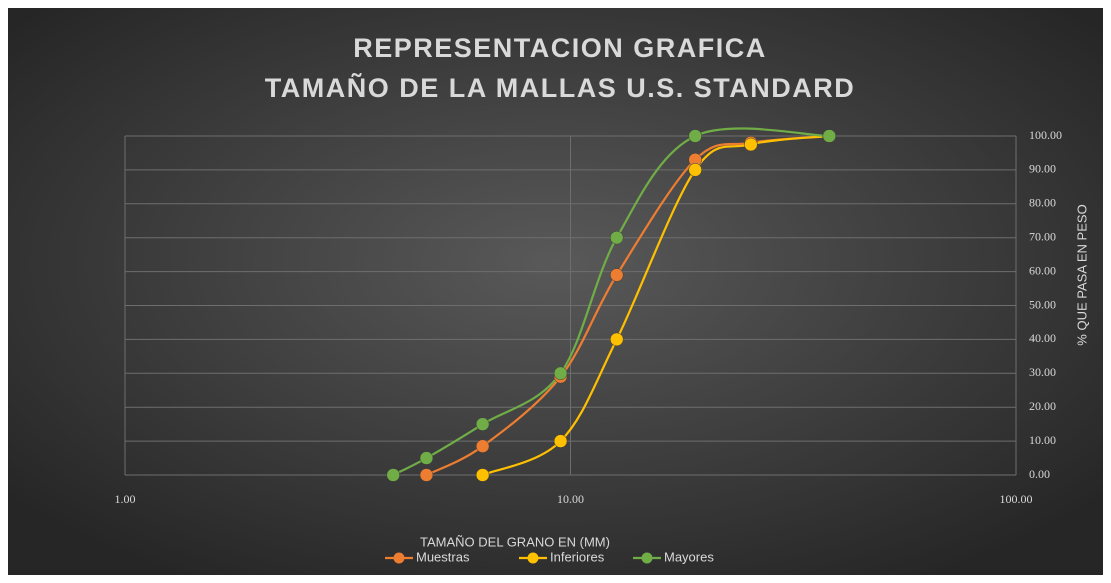 This screenshot has width=1111, height=583. I want to click on chart-title: REPRESENTACION GRAFICA, so click(560, 48).